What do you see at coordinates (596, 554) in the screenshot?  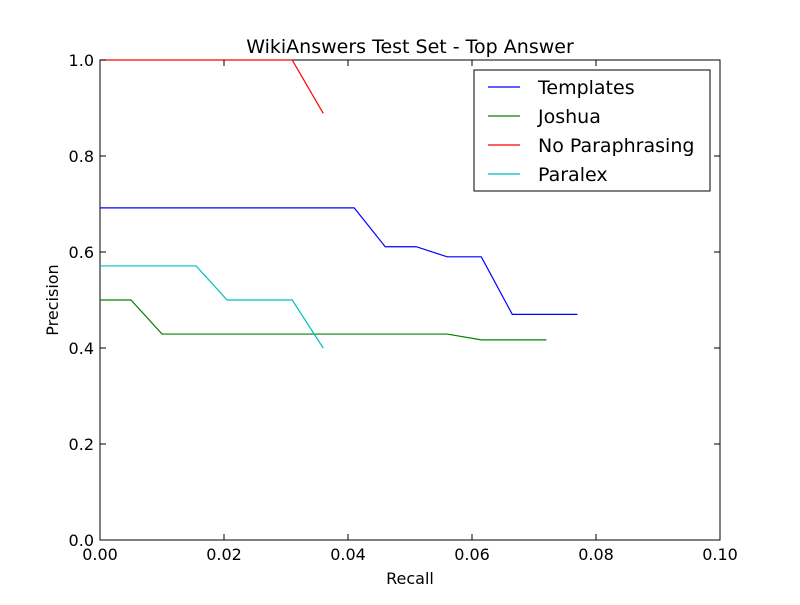 I see `x-tick-label: 0.08` at bounding box center [596, 554].